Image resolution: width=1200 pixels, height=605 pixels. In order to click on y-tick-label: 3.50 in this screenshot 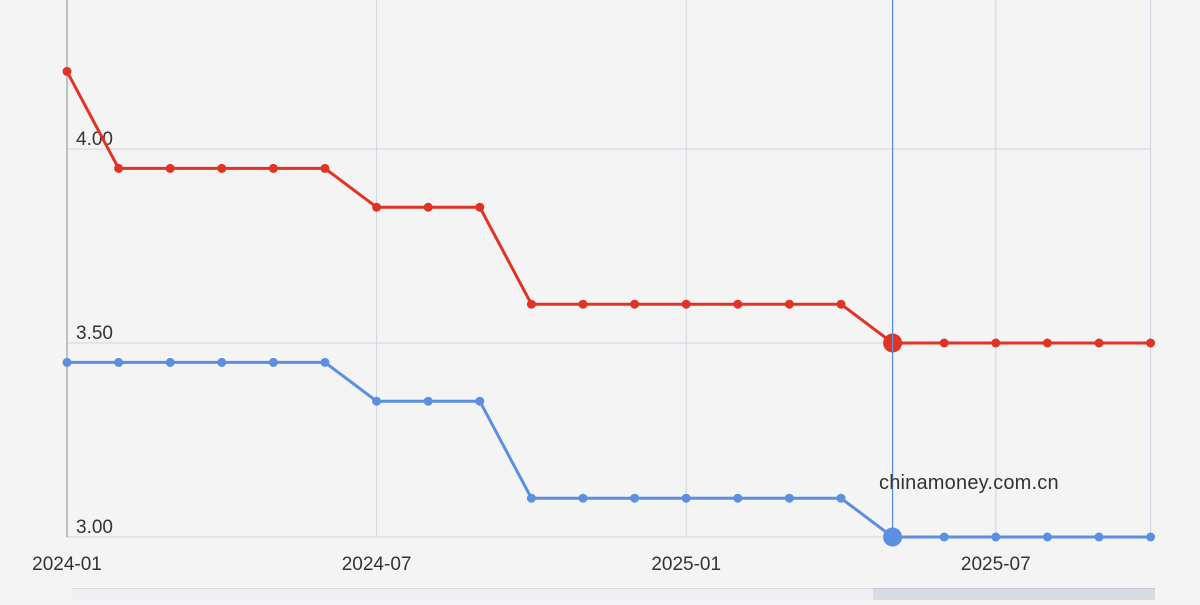, I will do `click(94, 333)`.